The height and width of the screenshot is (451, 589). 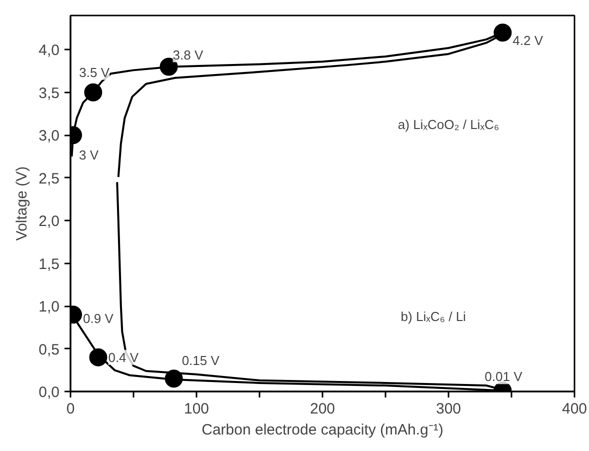 I want to click on data-label: 0.15 V, so click(x=201, y=360).